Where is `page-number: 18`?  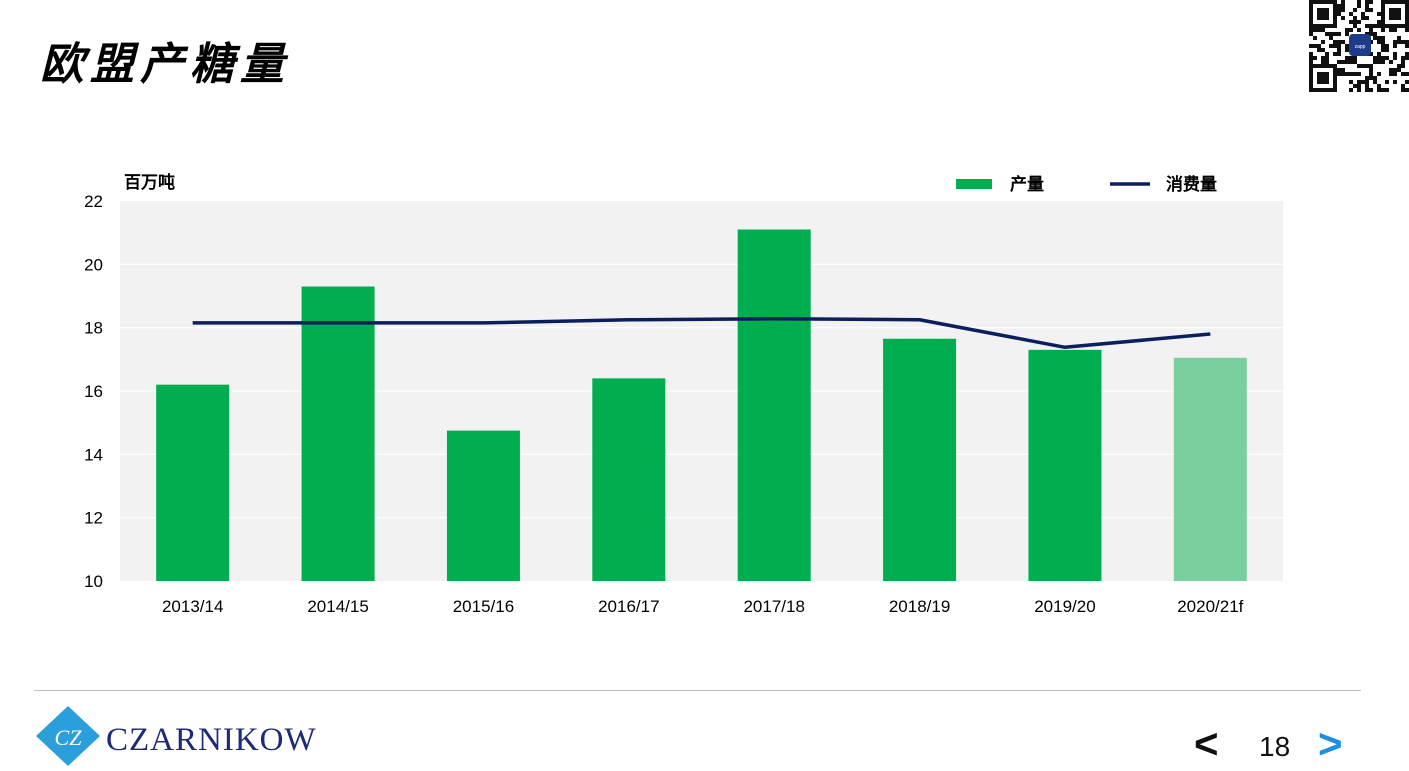
page-number: 18 is located at coordinates (1275, 746).